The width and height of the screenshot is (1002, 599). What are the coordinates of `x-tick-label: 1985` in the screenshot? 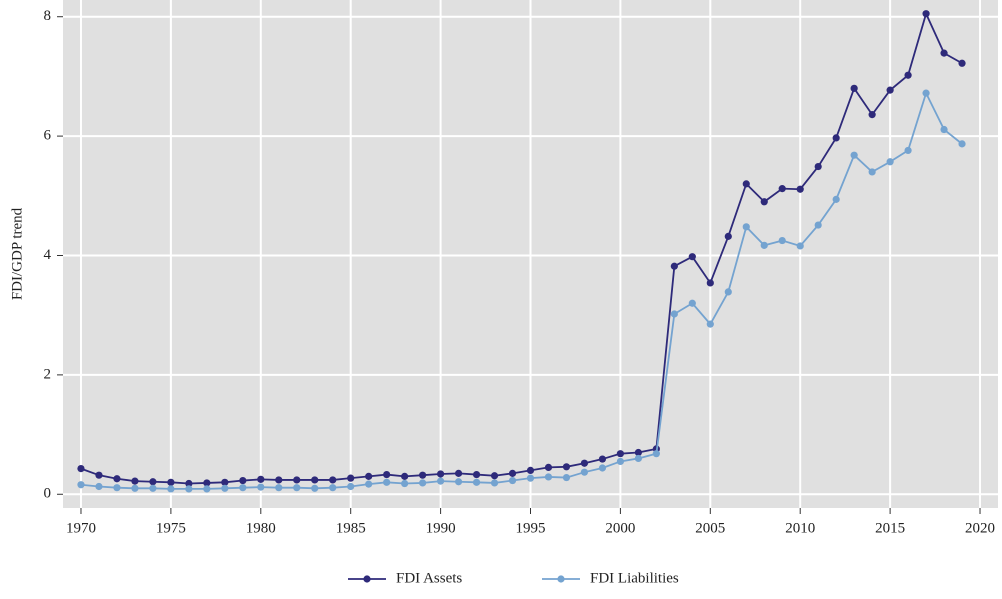 It's located at (351, 528).